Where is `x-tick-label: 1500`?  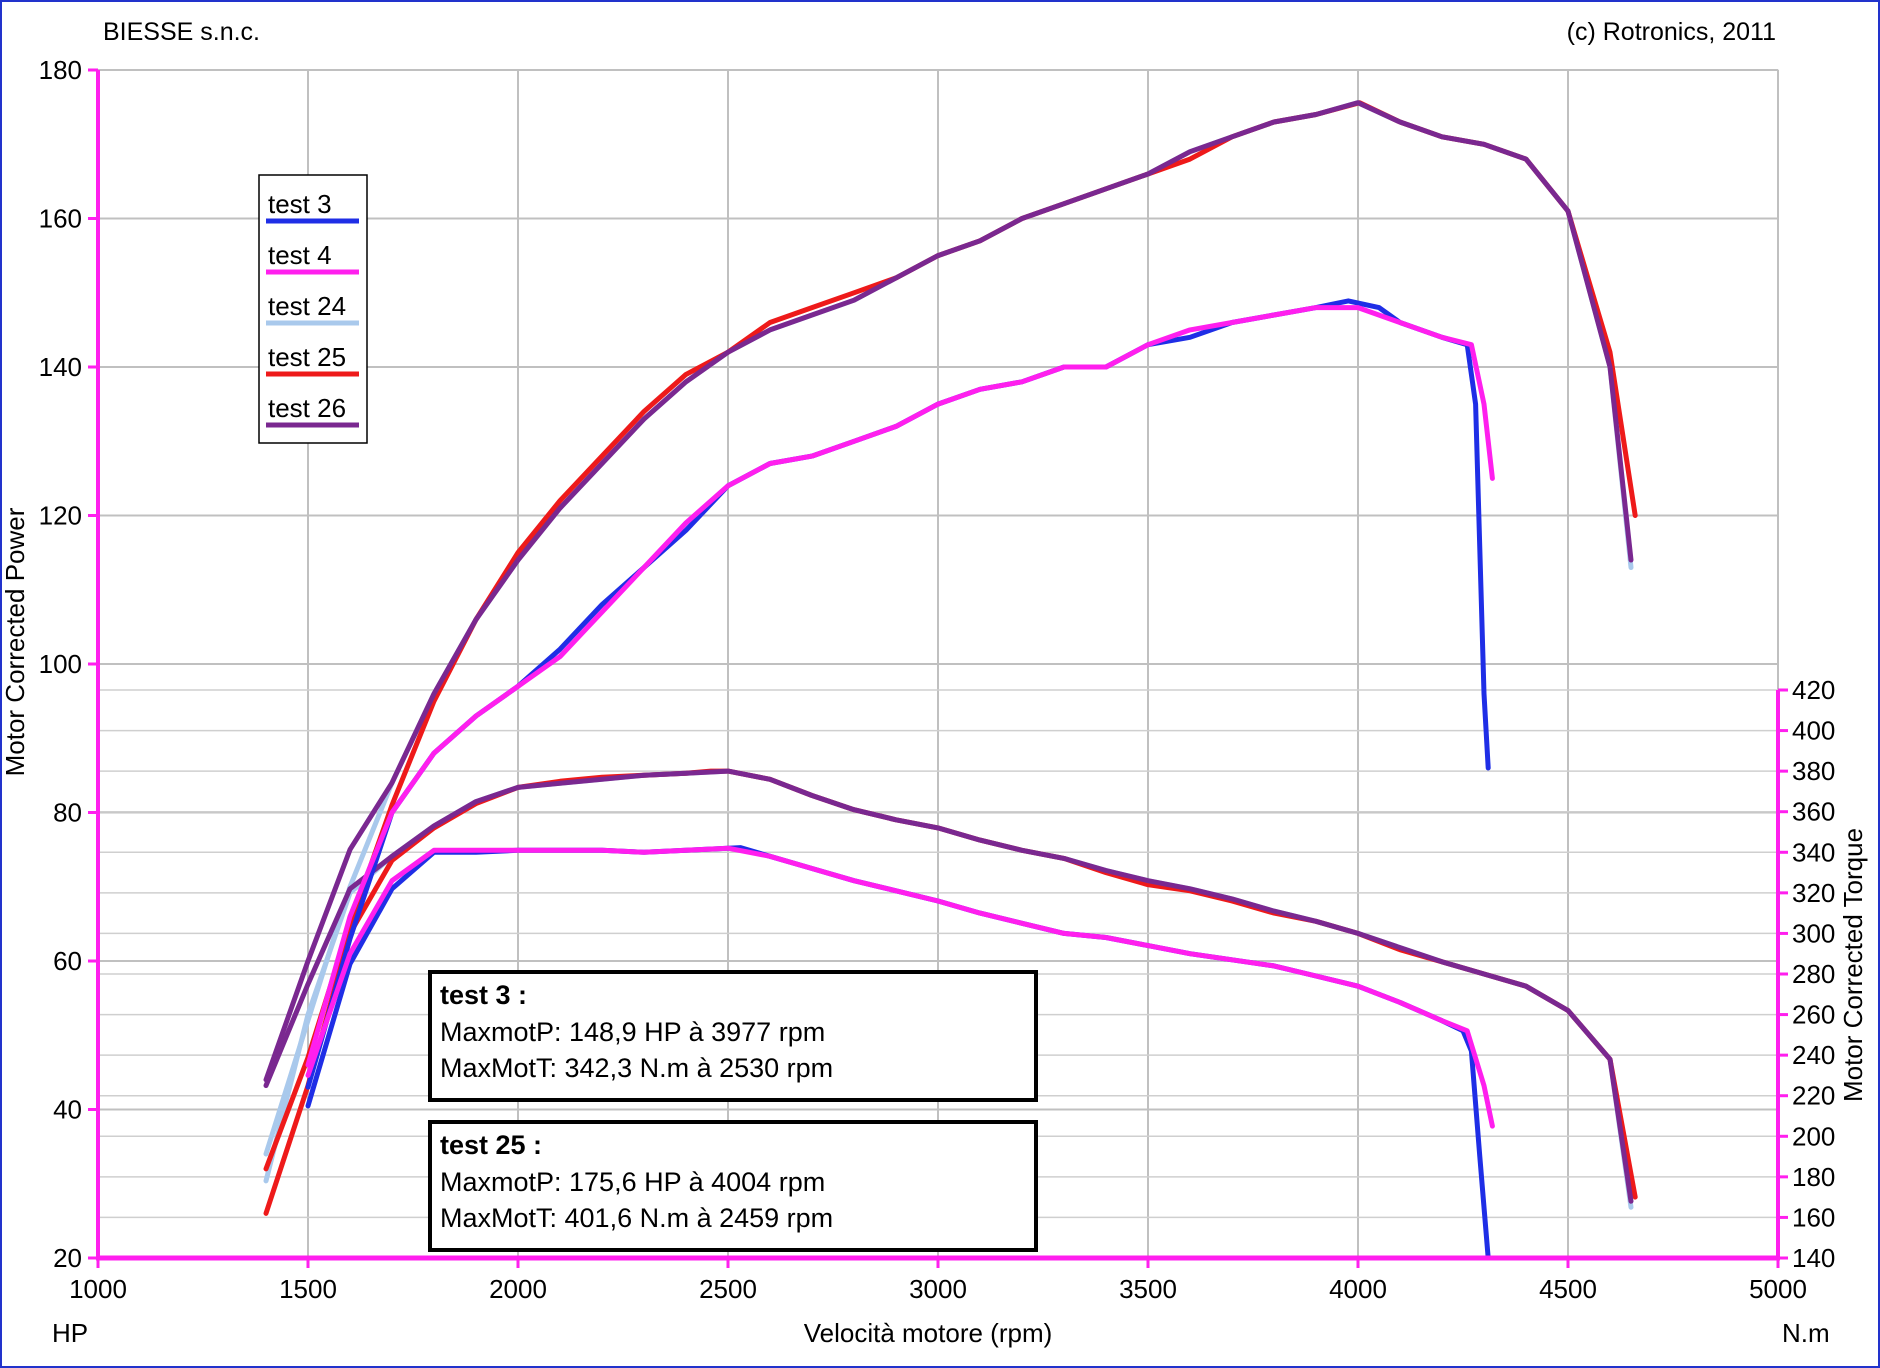 x-tick-label: 1500 is located at coordinates (308, 1289).